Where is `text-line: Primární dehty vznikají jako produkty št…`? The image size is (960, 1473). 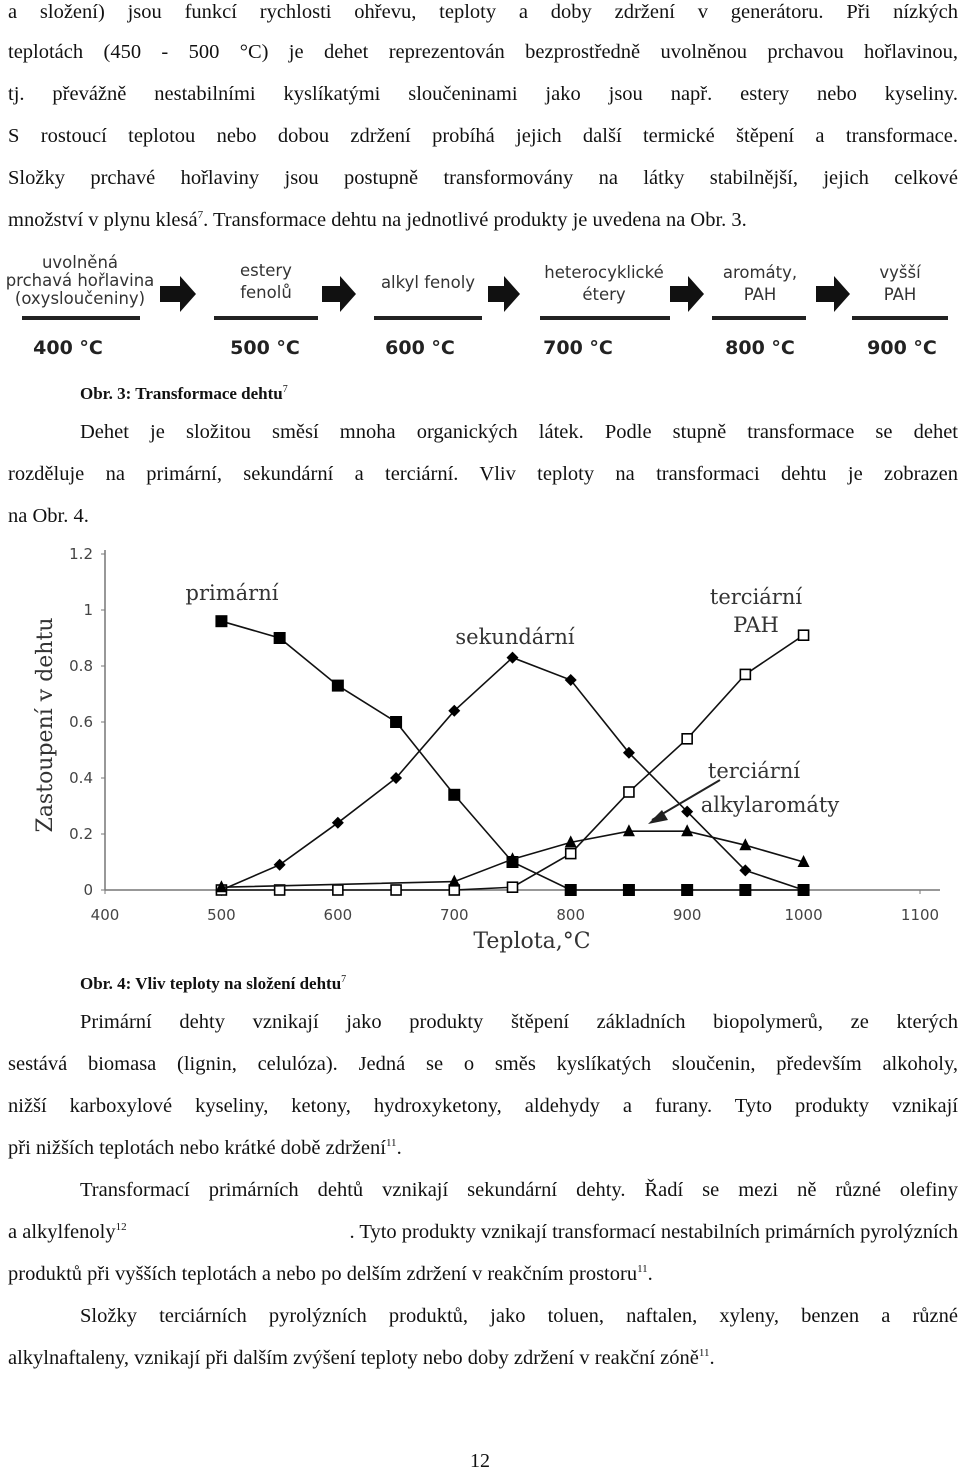
text-line: Primární dehty vznikají jako produkty št… is located at coordinates (519, 1022).